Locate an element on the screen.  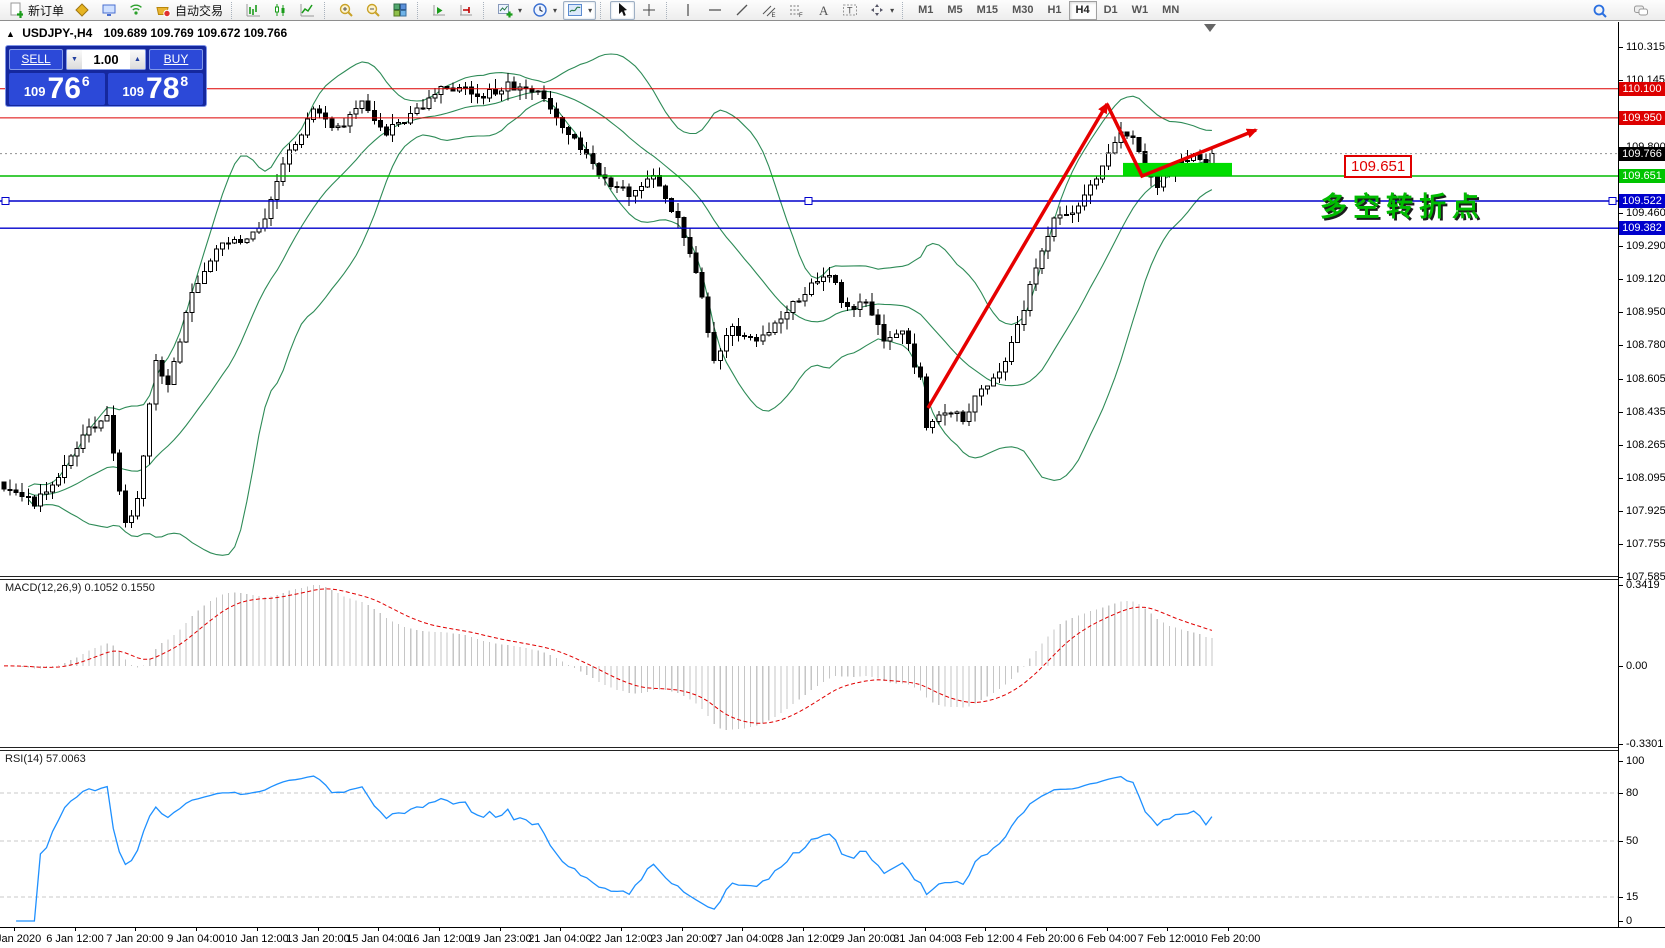
volume-input is located at coordinates (106, 59).